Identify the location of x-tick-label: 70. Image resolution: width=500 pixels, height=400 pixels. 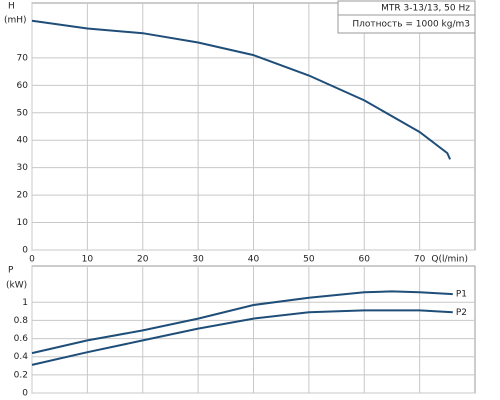
(420, 260).